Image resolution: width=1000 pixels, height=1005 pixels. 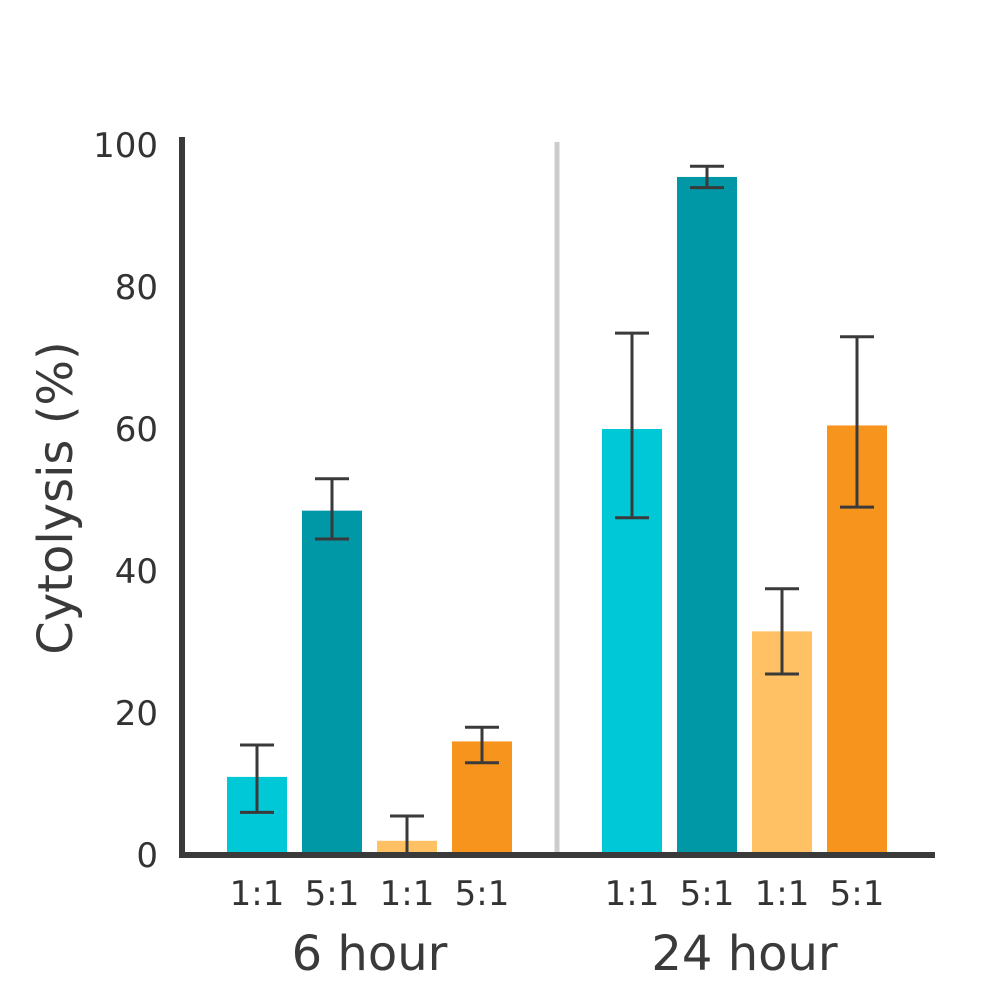 What do you see at coordinates (56, 498) in the screenshot?
I see `y-axis-title: Cytolysis (%)` at bounding box center [56, 498].